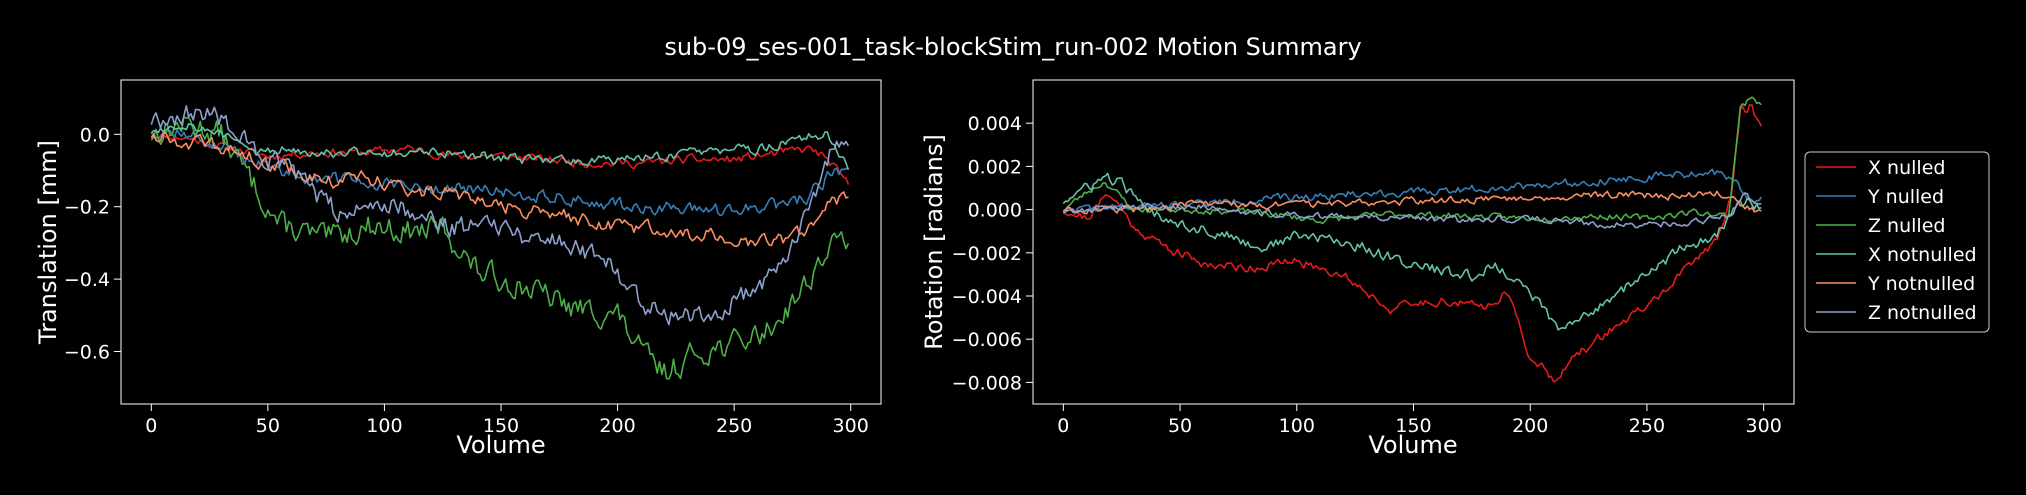 This screenshot has height=495, width=2026. I want to click on rotation-y-tick-label: −0.008, so click(987, 383).